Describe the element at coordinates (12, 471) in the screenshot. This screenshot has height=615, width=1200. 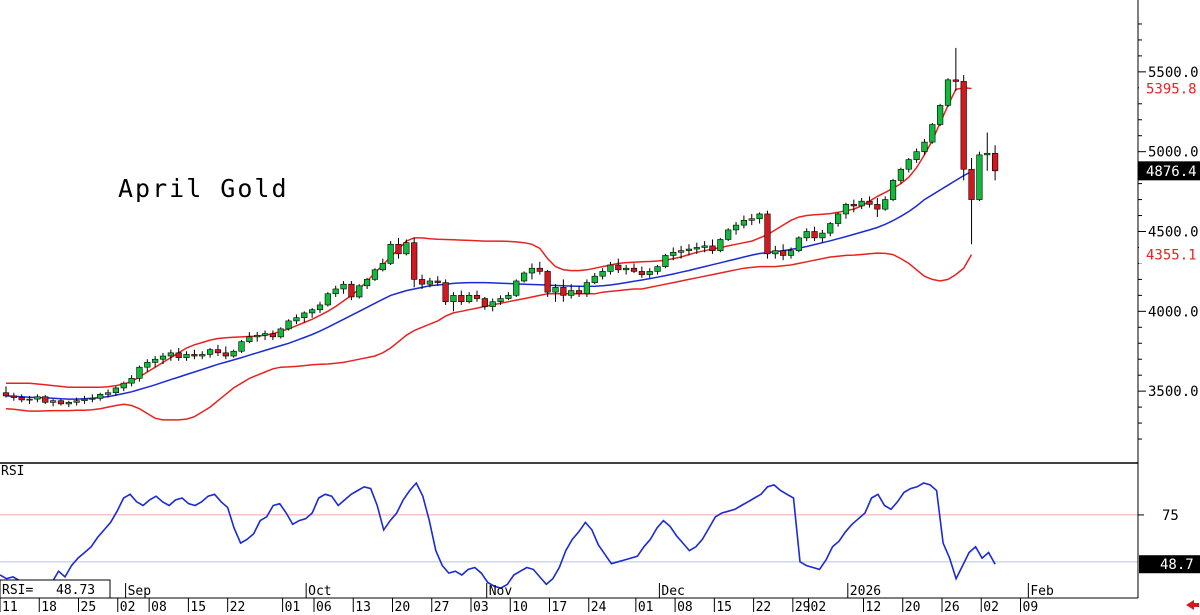
I see `rsi-panel-label: RSI` at that location.